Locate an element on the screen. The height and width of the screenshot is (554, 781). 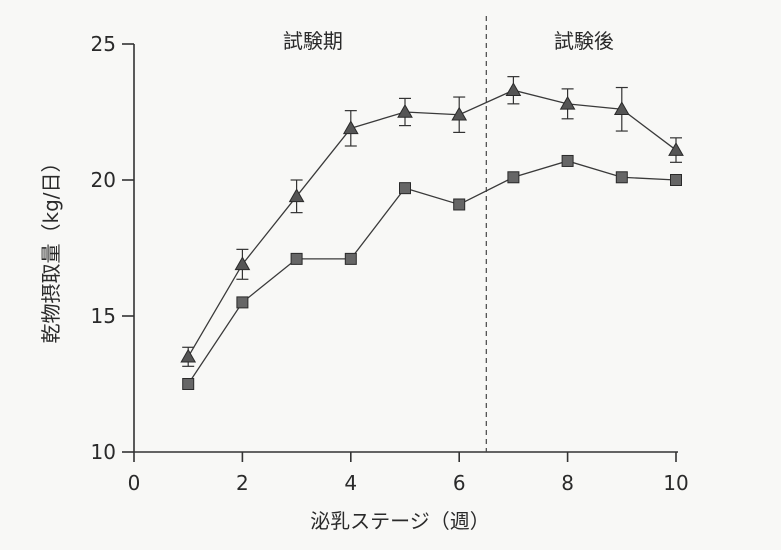
x-tick-label: 4 is located at coordinates (350, 483).